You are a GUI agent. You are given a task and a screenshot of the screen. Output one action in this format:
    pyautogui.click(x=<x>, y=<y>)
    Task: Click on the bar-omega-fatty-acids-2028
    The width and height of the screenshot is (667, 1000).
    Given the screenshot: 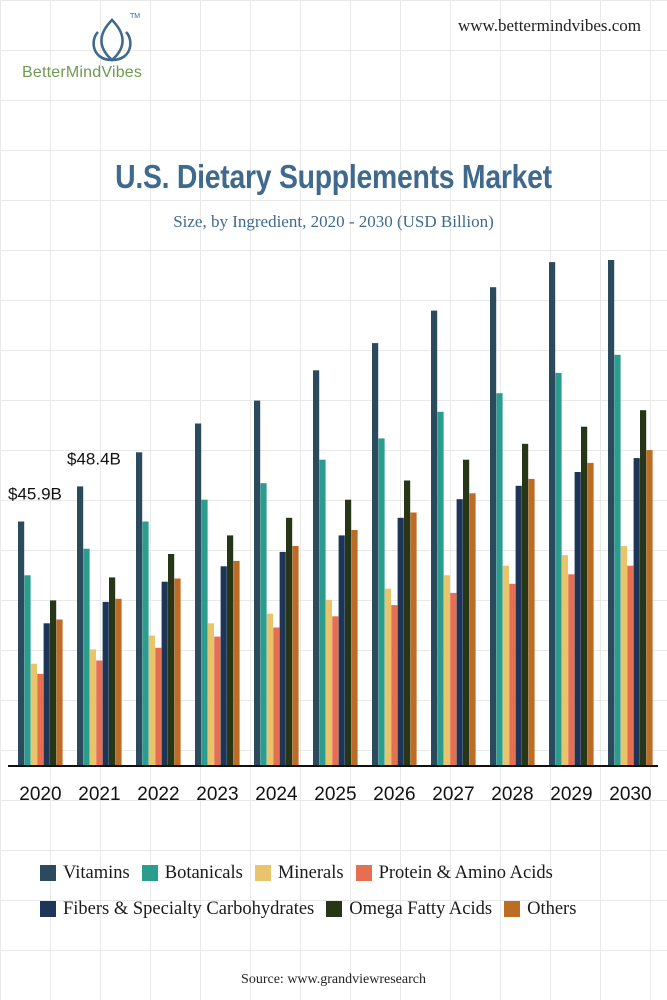 What is the action you would take?
    pyautogui.click(x=525, y=604)
    